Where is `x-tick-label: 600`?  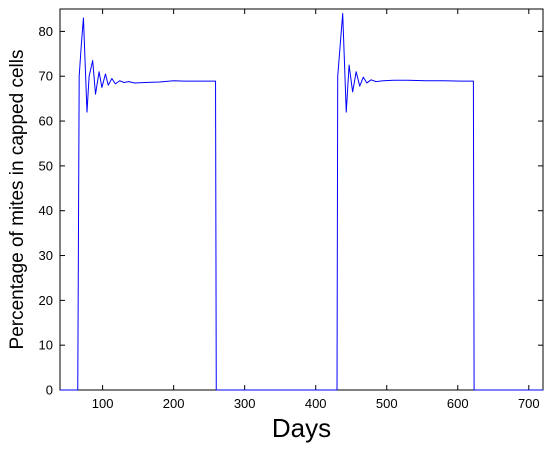 x-tick-label: 600 is located at coordinates (458, 403).